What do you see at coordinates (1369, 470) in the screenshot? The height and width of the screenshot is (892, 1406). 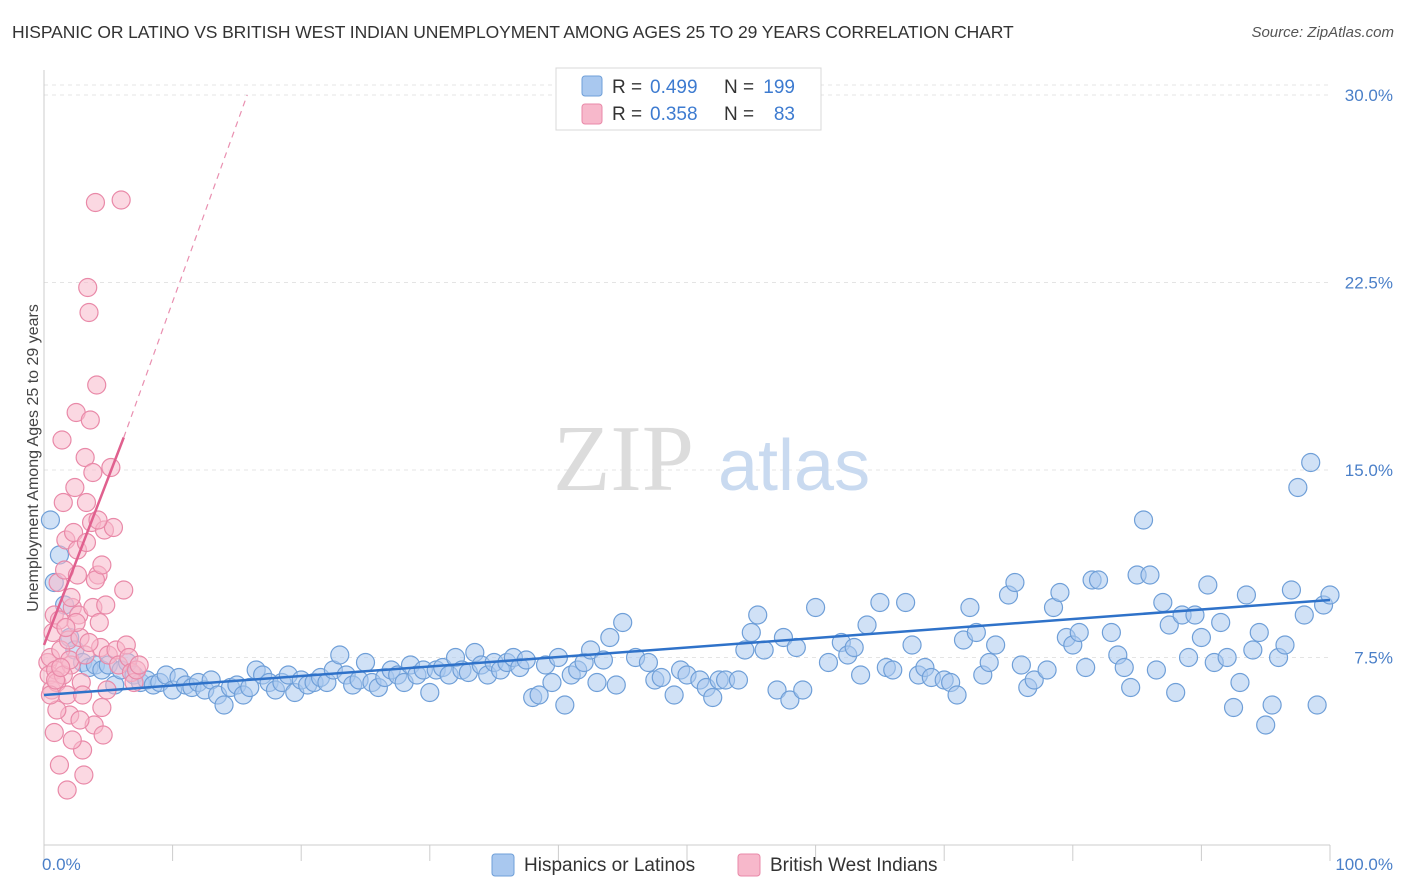 I see `y-tick-label-1: 15.0%` at bounding box center [1369, 470].